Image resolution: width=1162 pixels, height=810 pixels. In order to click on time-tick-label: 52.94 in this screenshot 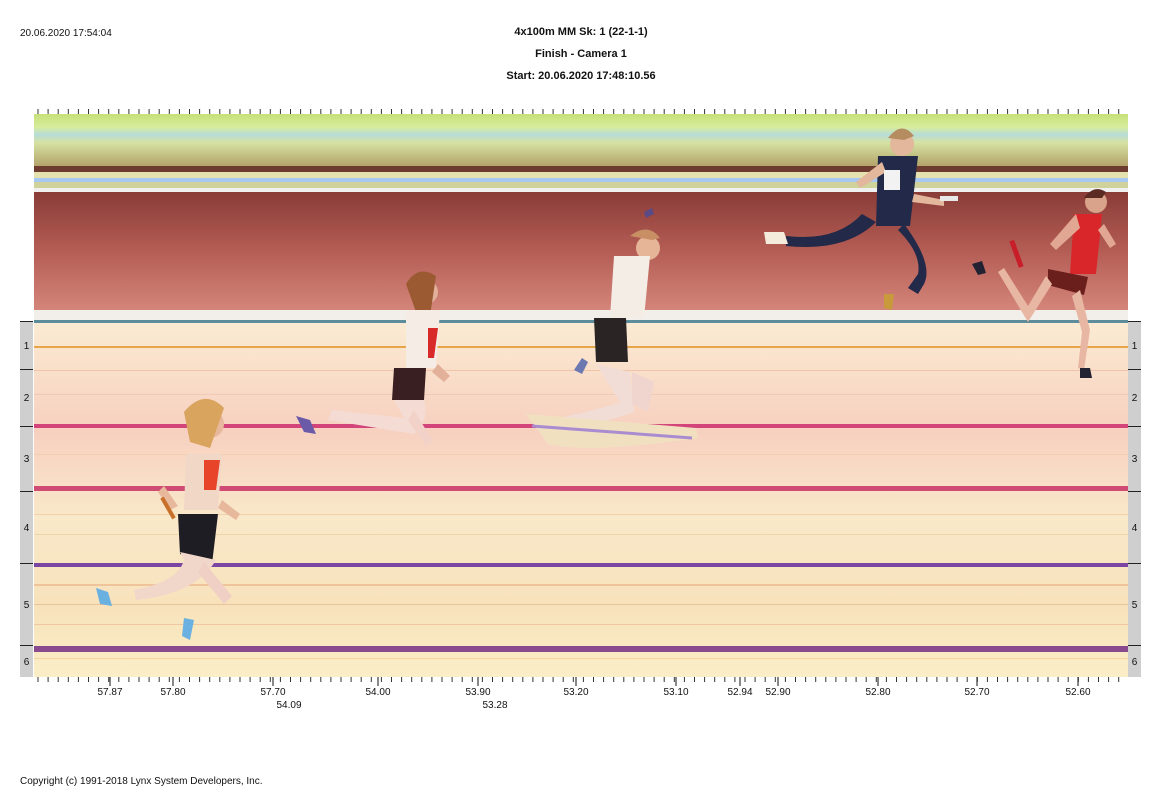, I will do `click(740, 692)`.